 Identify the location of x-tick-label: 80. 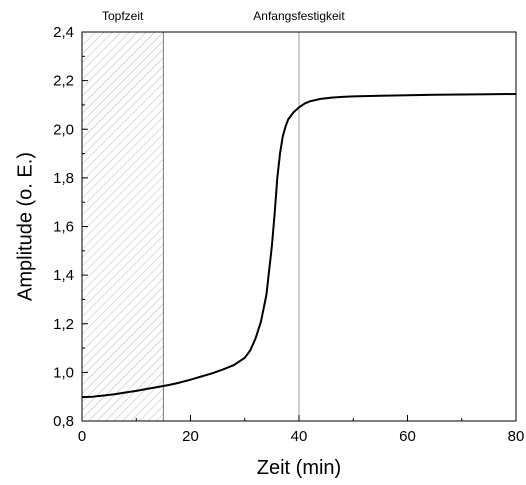
(516, 436).